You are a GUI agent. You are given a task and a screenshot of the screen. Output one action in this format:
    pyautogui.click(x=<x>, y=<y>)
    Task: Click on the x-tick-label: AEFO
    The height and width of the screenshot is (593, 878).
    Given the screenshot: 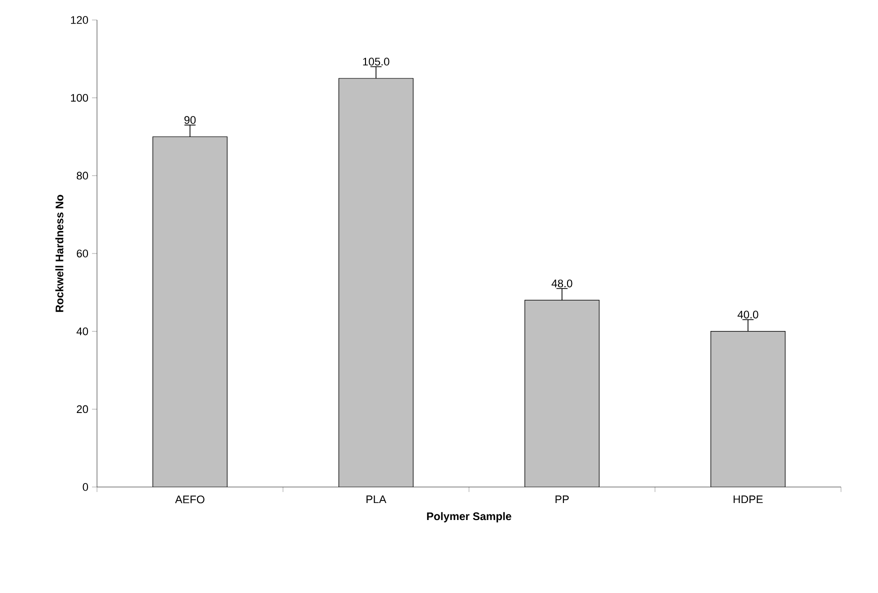 What is the action you would take?
    pyautogui.click(x=189, y=500)
    